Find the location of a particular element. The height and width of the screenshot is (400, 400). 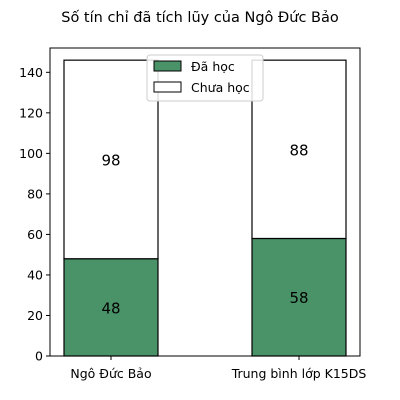

chart-title: Số tín chỉ đã tích lũy của Ngô Đức Bảo is located at coordinates (200, 17).